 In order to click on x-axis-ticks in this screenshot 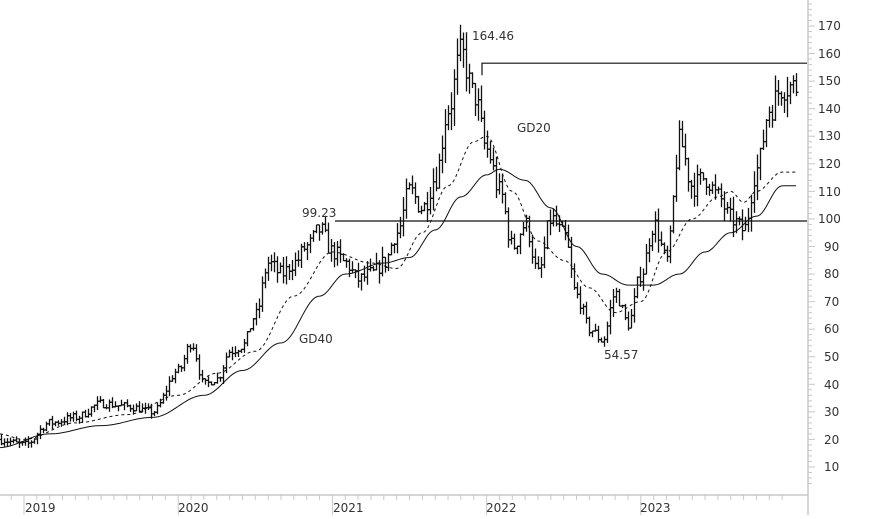, I will do `click(396, 505)`.